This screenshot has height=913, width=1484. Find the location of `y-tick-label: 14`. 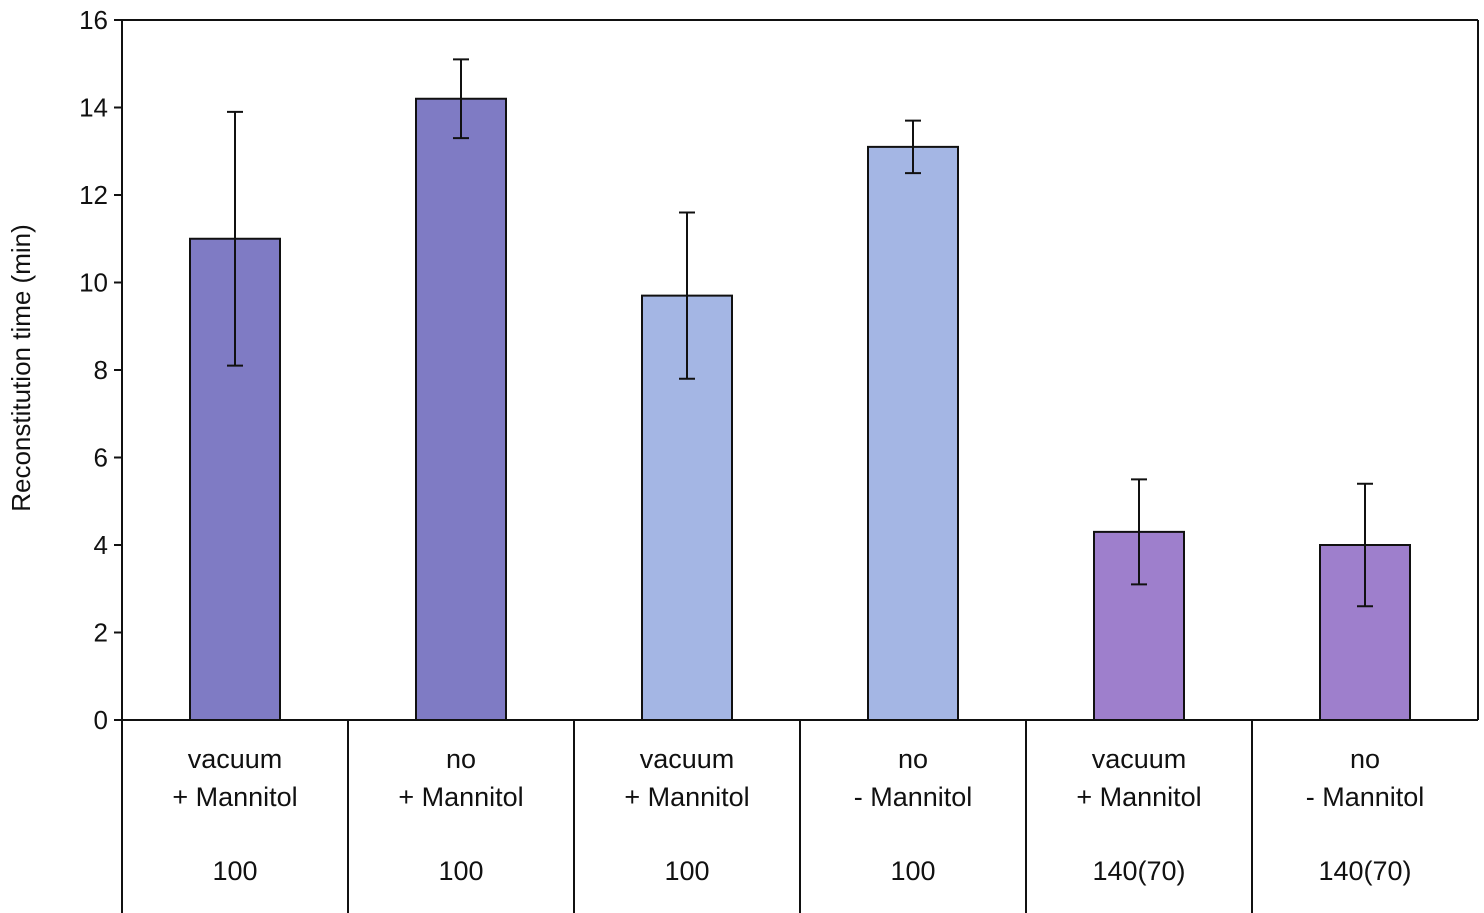

y-tick-label: 14 is located at coordinates (93, 108).